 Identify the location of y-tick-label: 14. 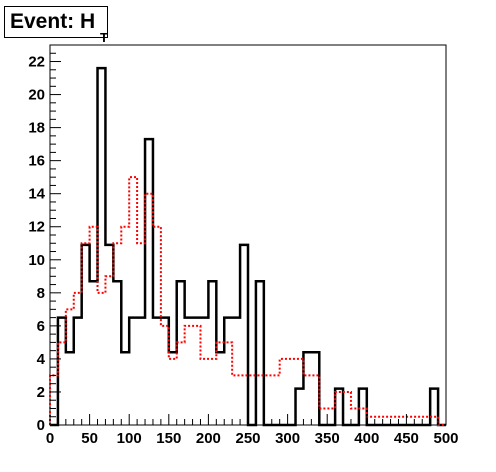
(36, 194).